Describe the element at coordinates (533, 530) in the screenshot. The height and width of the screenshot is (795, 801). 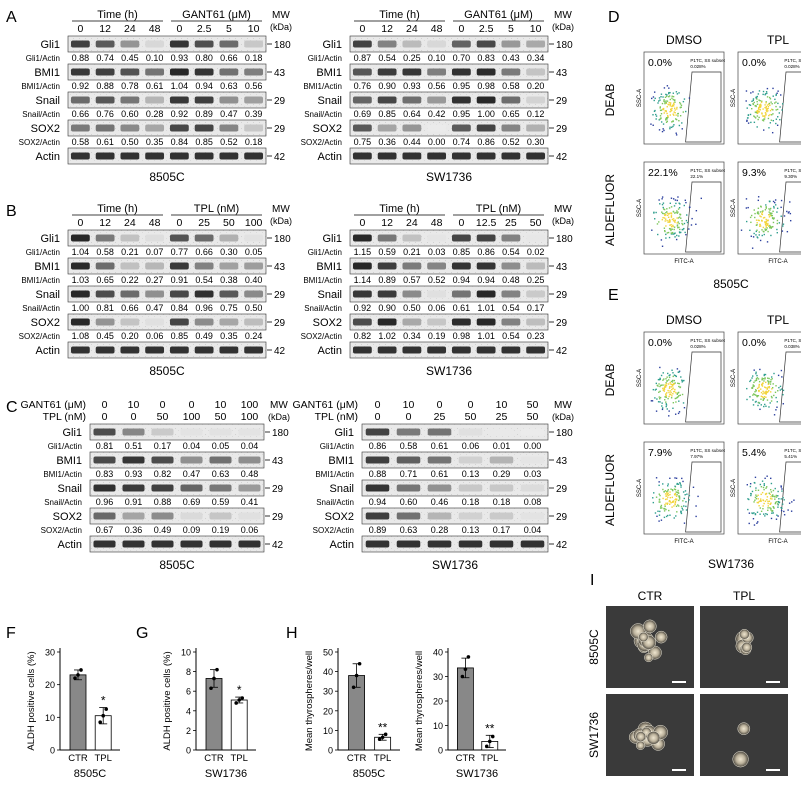
I see `ratio-value: 0.04` at that location.